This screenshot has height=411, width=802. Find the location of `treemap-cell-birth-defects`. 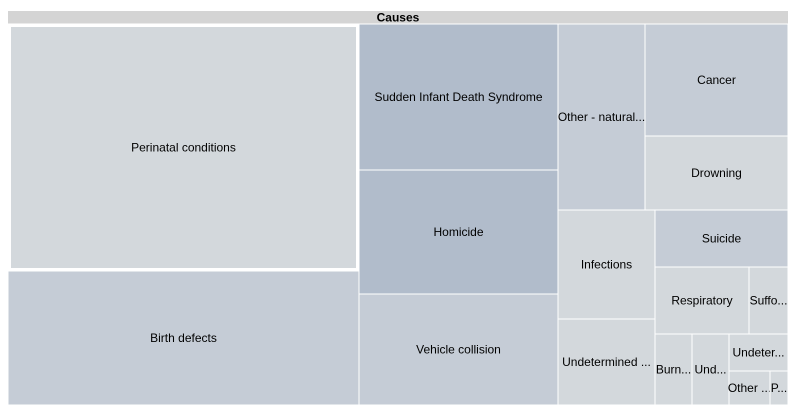

treemap-cell-birth-defects is located at coordinates (183, 338).